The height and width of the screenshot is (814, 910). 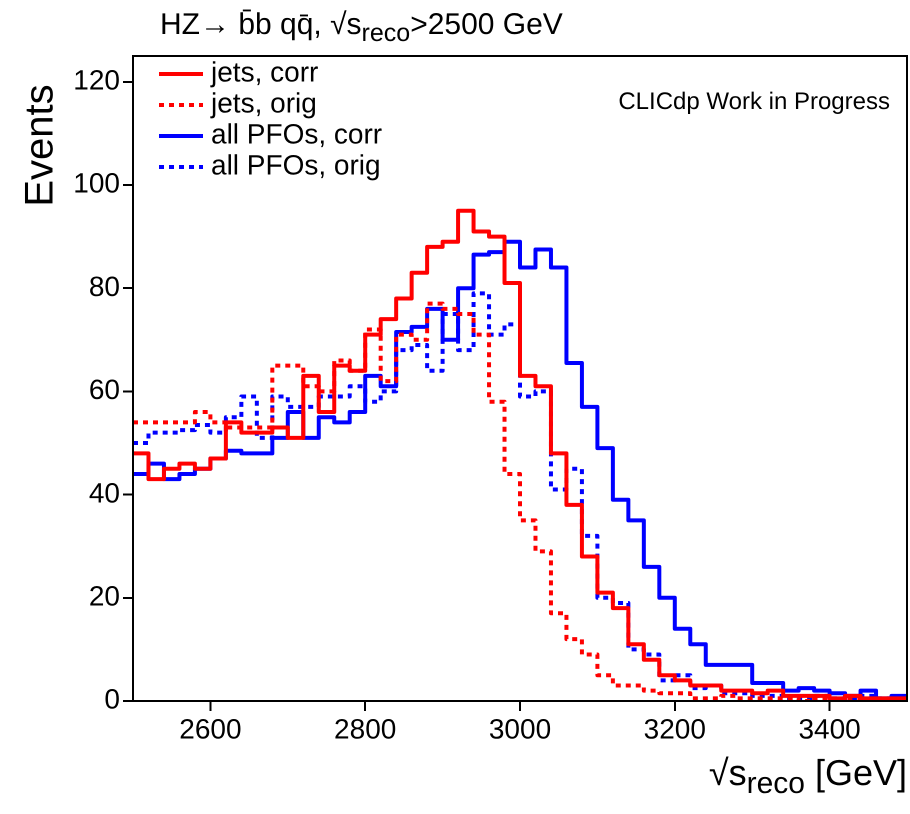 What do you see at coordinates (104, 492) in the screenshot?
I see `y-tick-label: 40` at bounding box center [104, 492].